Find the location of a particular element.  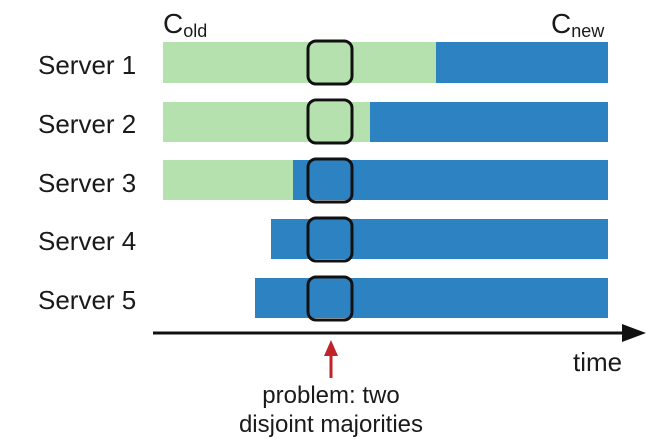

problem-annotation: problem: two disjoint majorities is located at coordinates (331, 410).